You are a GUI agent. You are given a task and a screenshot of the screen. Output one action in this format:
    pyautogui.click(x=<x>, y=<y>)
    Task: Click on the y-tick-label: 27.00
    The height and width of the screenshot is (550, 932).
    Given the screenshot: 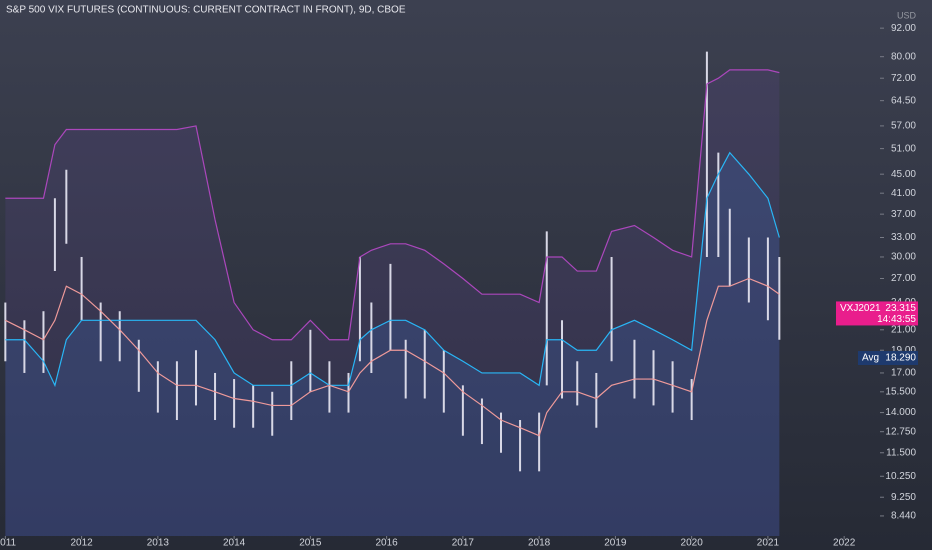 What is the action you would take?
    pyautogui.click(x=903, y=278)
    